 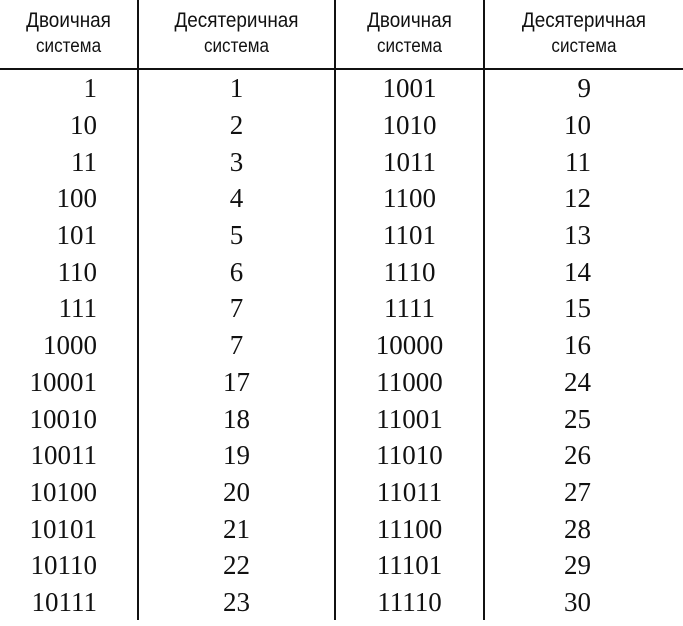 I want to click on decimal-cell: 17, so click(x=237, y=382).